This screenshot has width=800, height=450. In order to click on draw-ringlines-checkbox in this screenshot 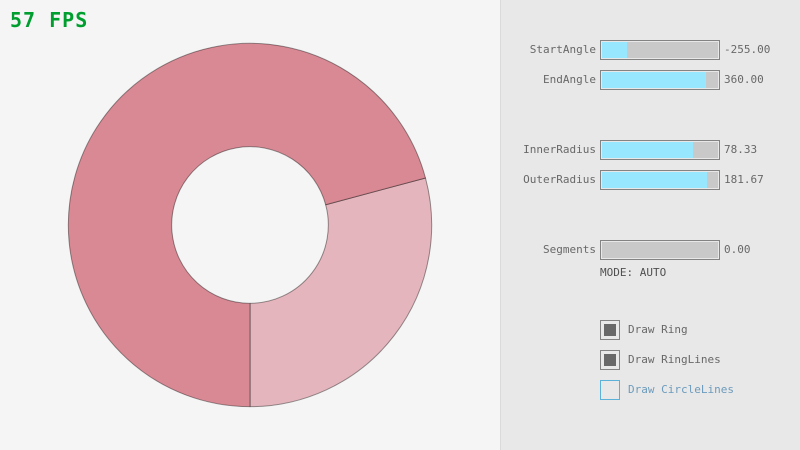, I will do `click(610, 360)`.